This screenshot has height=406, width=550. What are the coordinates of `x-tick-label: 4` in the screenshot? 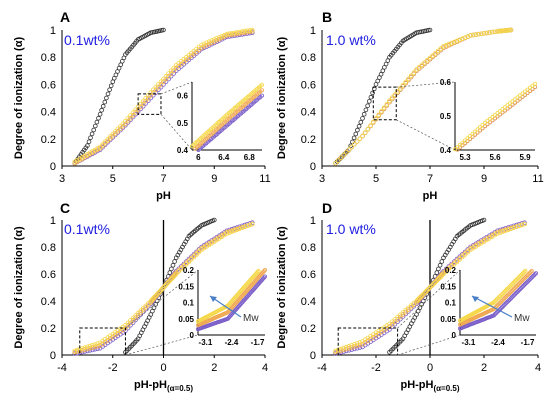 It's located at (265, 368).